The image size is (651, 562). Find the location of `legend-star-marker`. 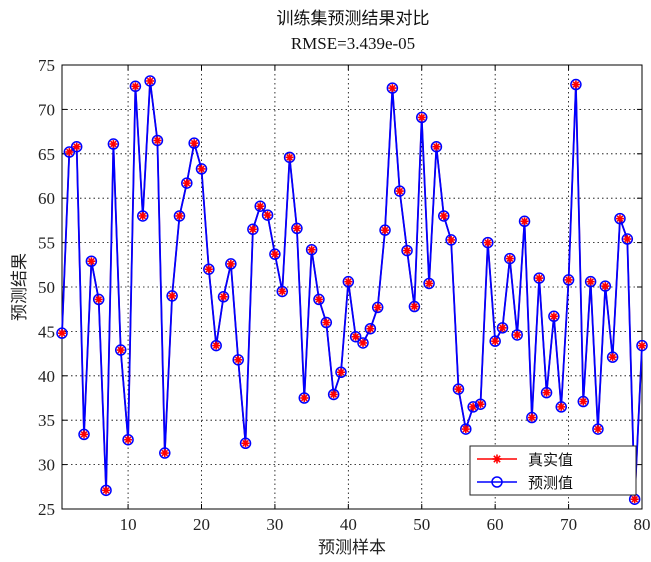

legend-star-marker is located at coordinates (497, 459).